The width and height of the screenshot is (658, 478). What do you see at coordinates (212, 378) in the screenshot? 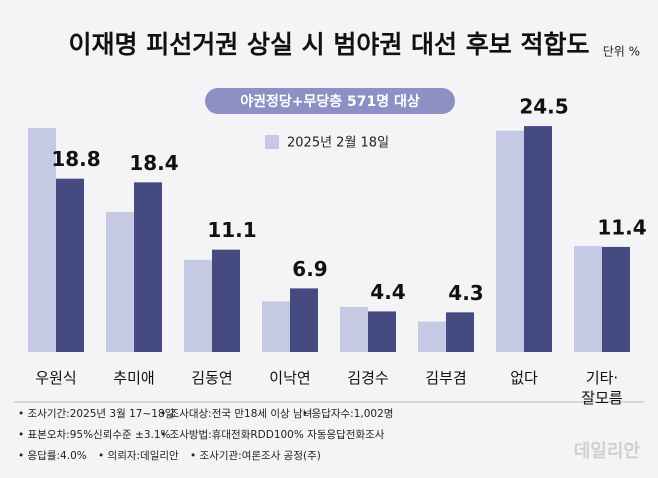
I see `x-tick-label: 김동연` at bounding box center [212, 378].